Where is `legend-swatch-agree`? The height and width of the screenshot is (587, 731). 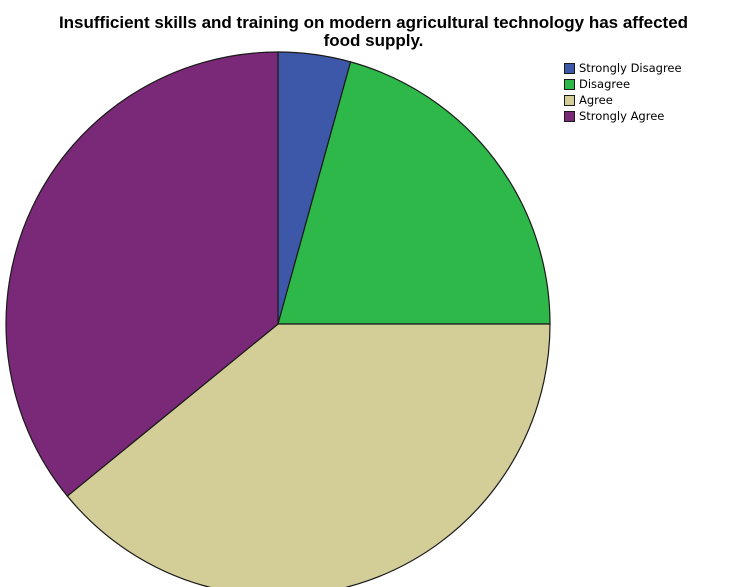 legend-swatch-agree is located at coordinates (569, 100).